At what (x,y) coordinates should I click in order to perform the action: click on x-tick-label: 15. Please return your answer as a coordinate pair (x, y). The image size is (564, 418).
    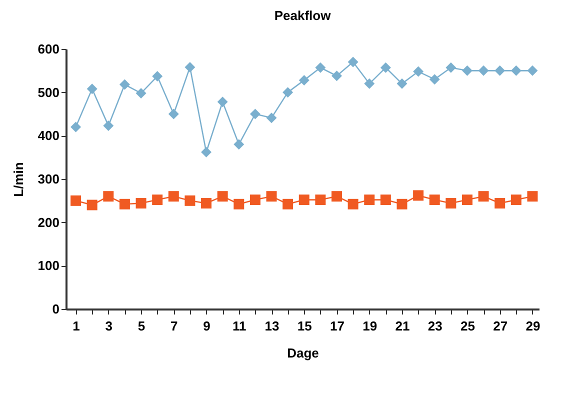
    Looking at the image, I should click on (304, 326).